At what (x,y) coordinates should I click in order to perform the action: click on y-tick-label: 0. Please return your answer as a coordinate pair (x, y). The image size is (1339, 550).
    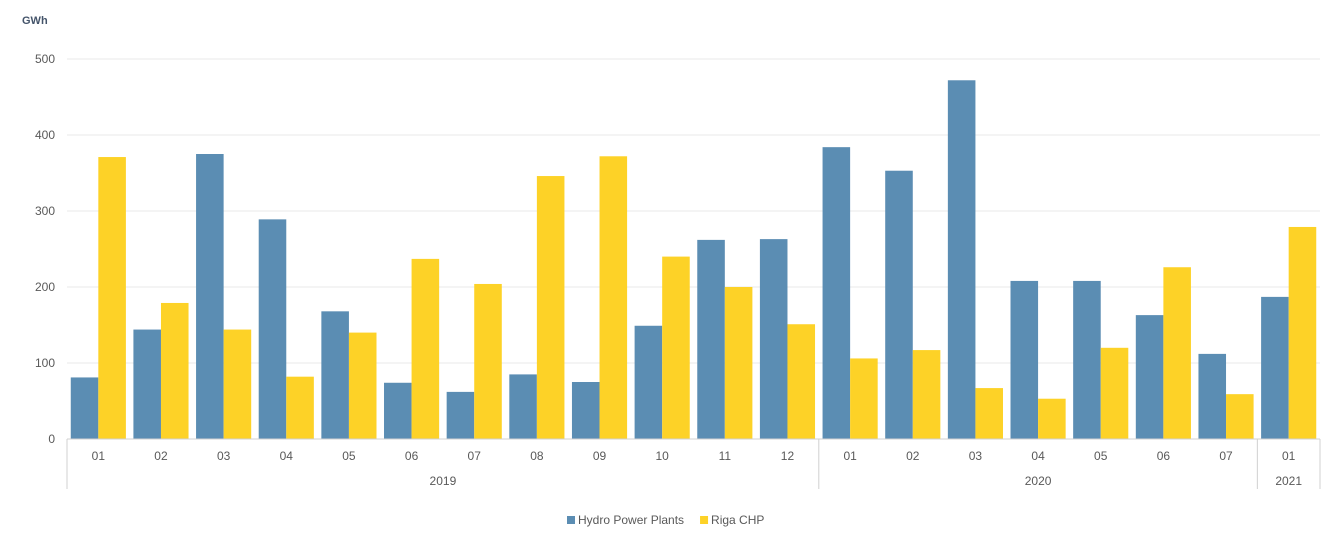
    Looking at the image, I should click on (51, 439).